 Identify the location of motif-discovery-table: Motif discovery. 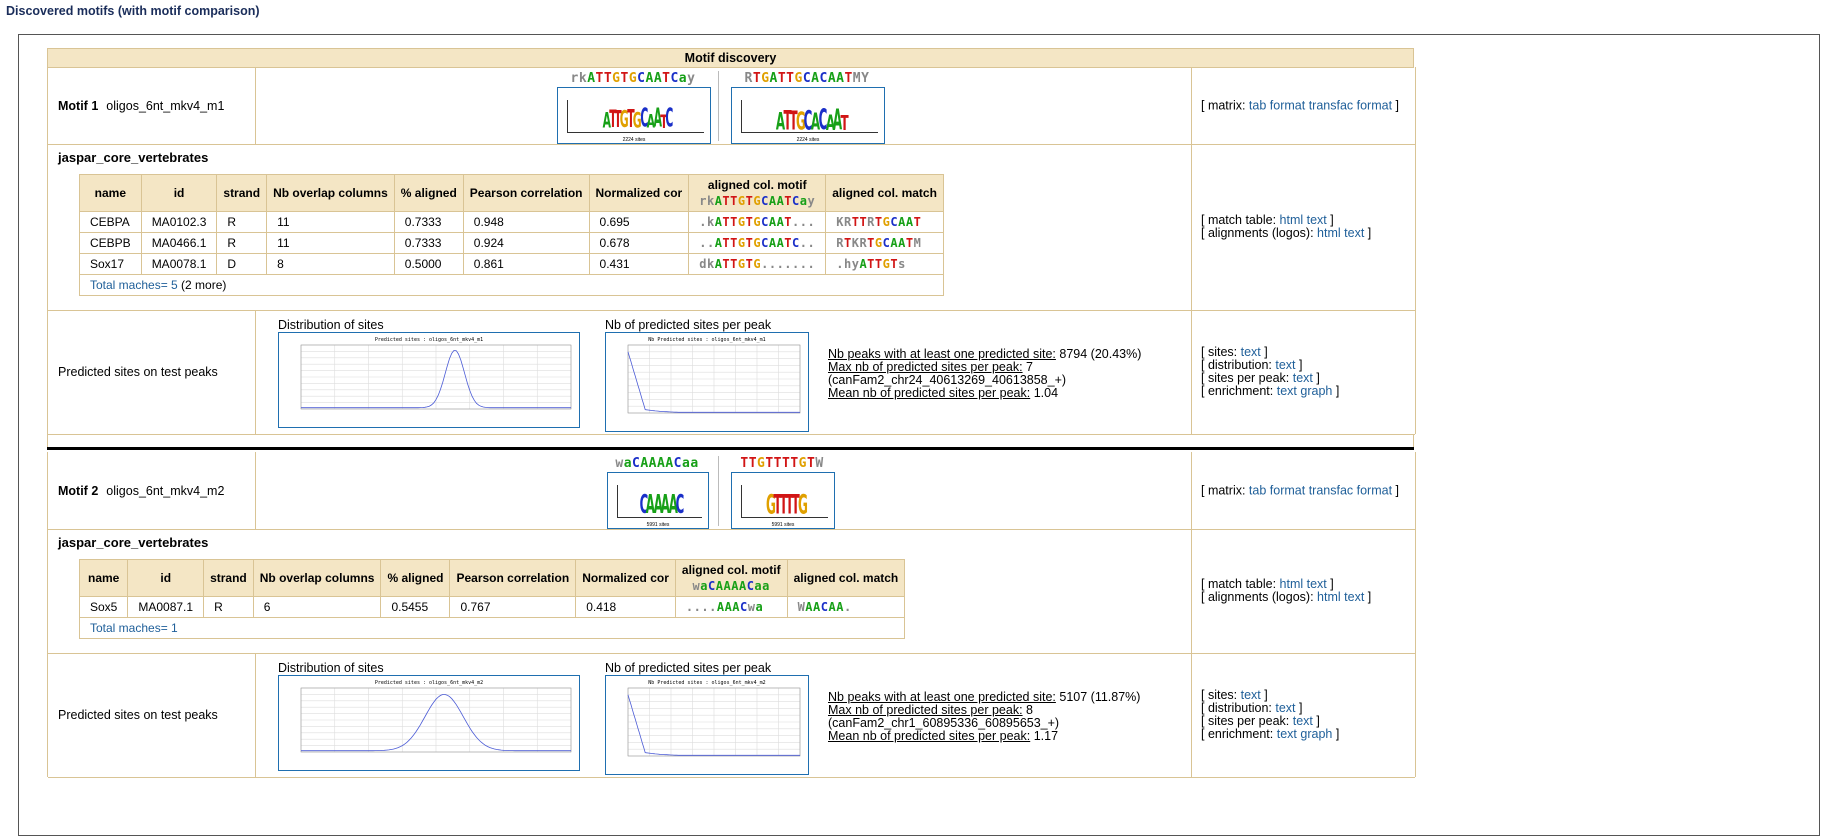
(730, 58).